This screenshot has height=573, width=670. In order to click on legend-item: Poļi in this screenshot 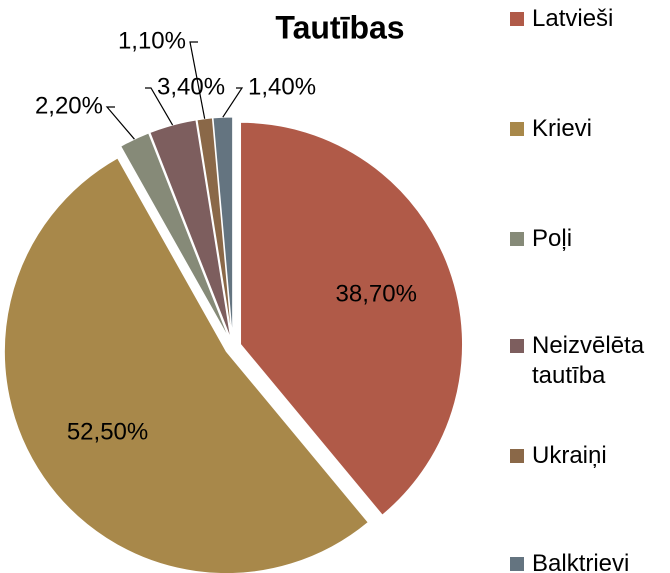, I will do `click(590, 239)`.